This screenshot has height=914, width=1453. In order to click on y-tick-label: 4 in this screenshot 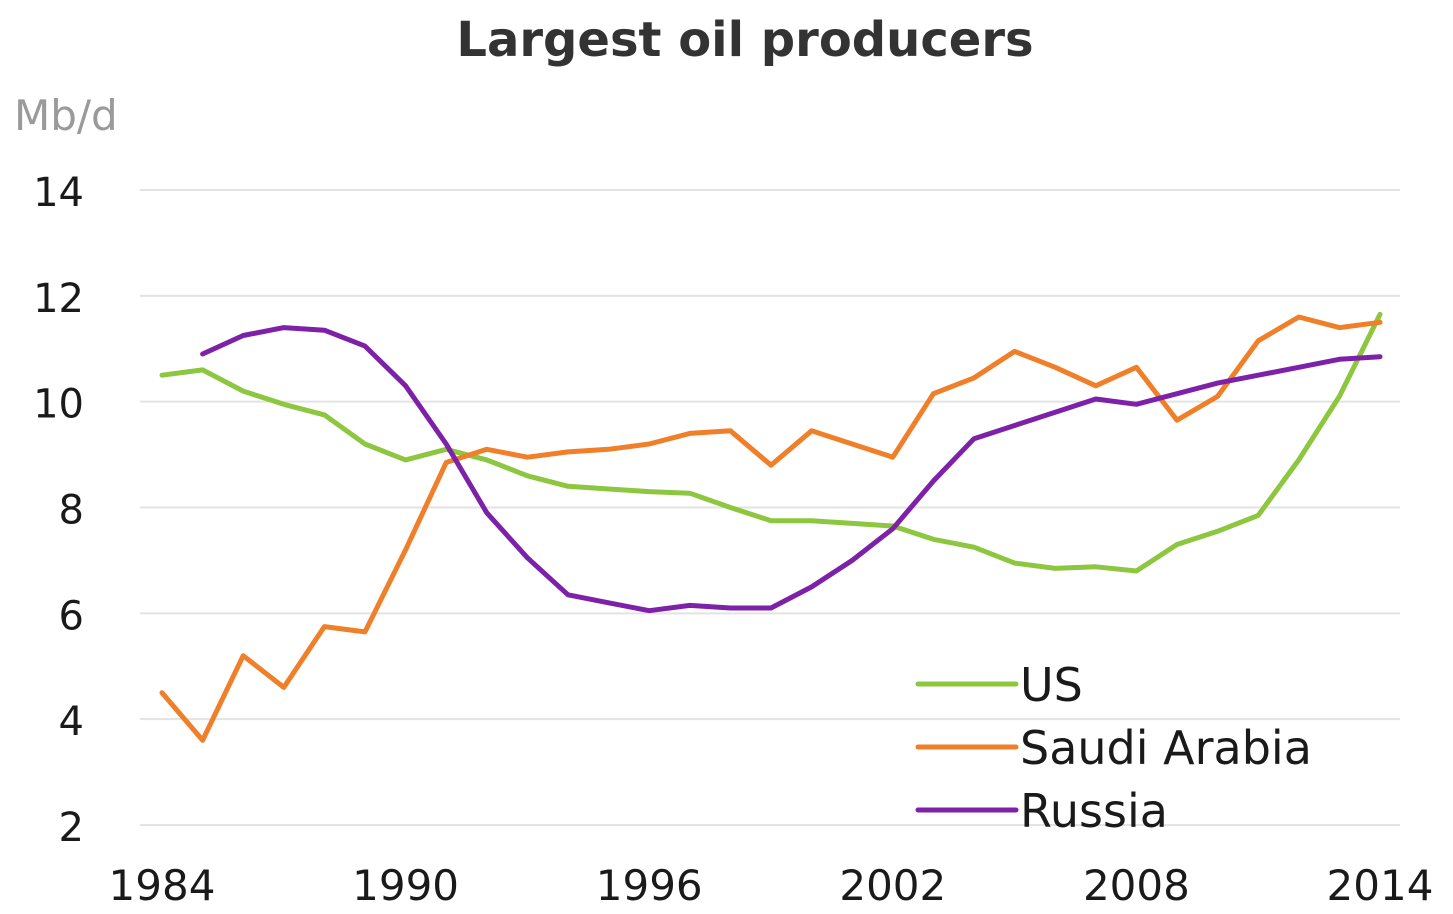, I will do `click(71, 722)`.